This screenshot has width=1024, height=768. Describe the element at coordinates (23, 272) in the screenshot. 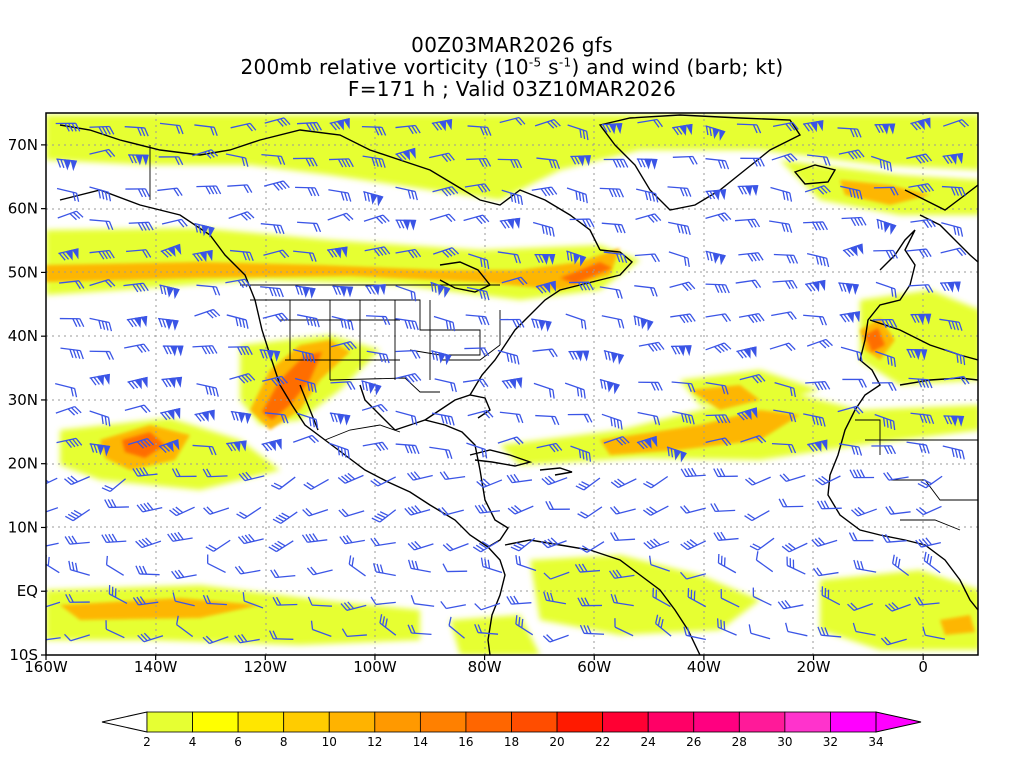

I see `lat-tick-label: 50N` at that location.